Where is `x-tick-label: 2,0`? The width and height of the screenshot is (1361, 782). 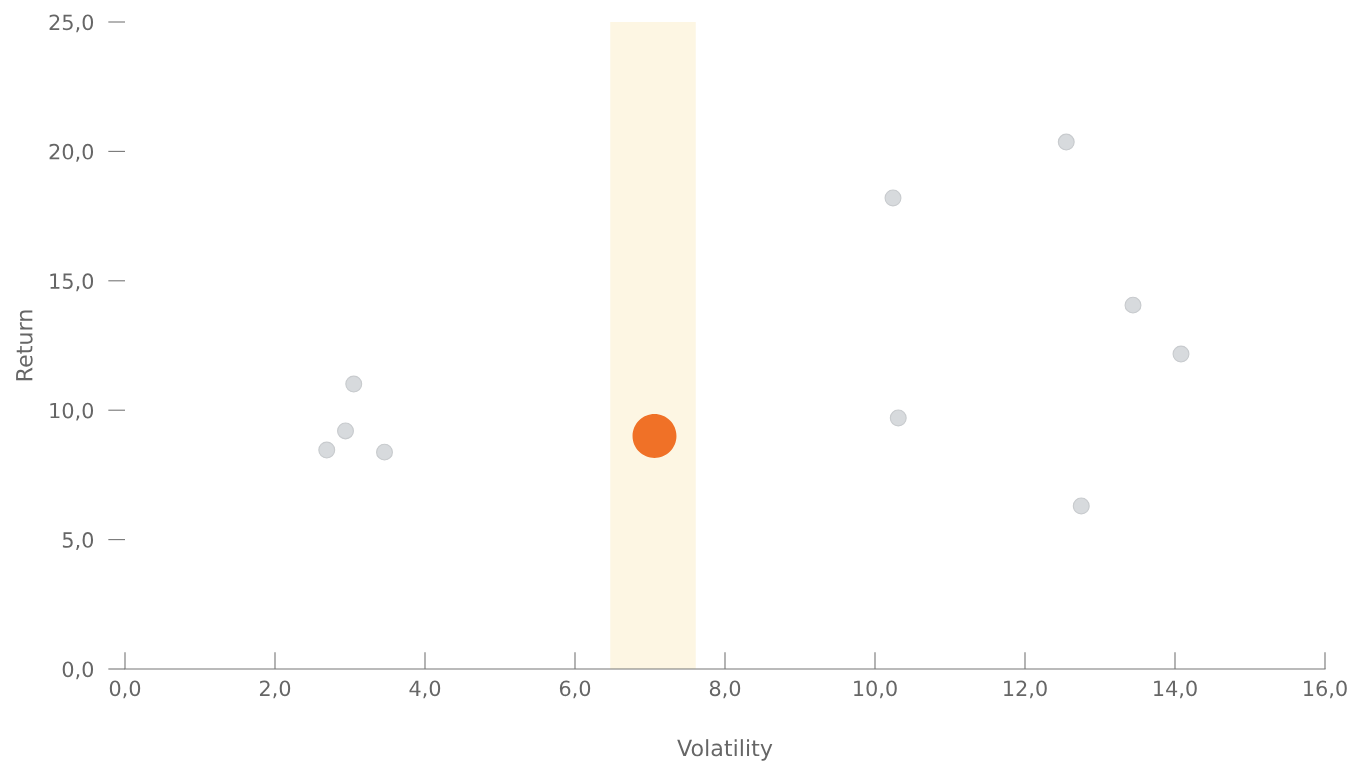 x-tick-label: 2,0 is located at coordinates (275, 689).